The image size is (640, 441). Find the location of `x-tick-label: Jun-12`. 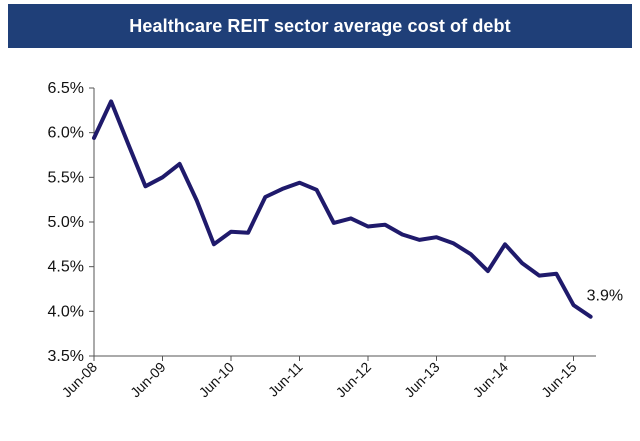

x-tick-label: Jun-12 is located at coordinates (354, 380).